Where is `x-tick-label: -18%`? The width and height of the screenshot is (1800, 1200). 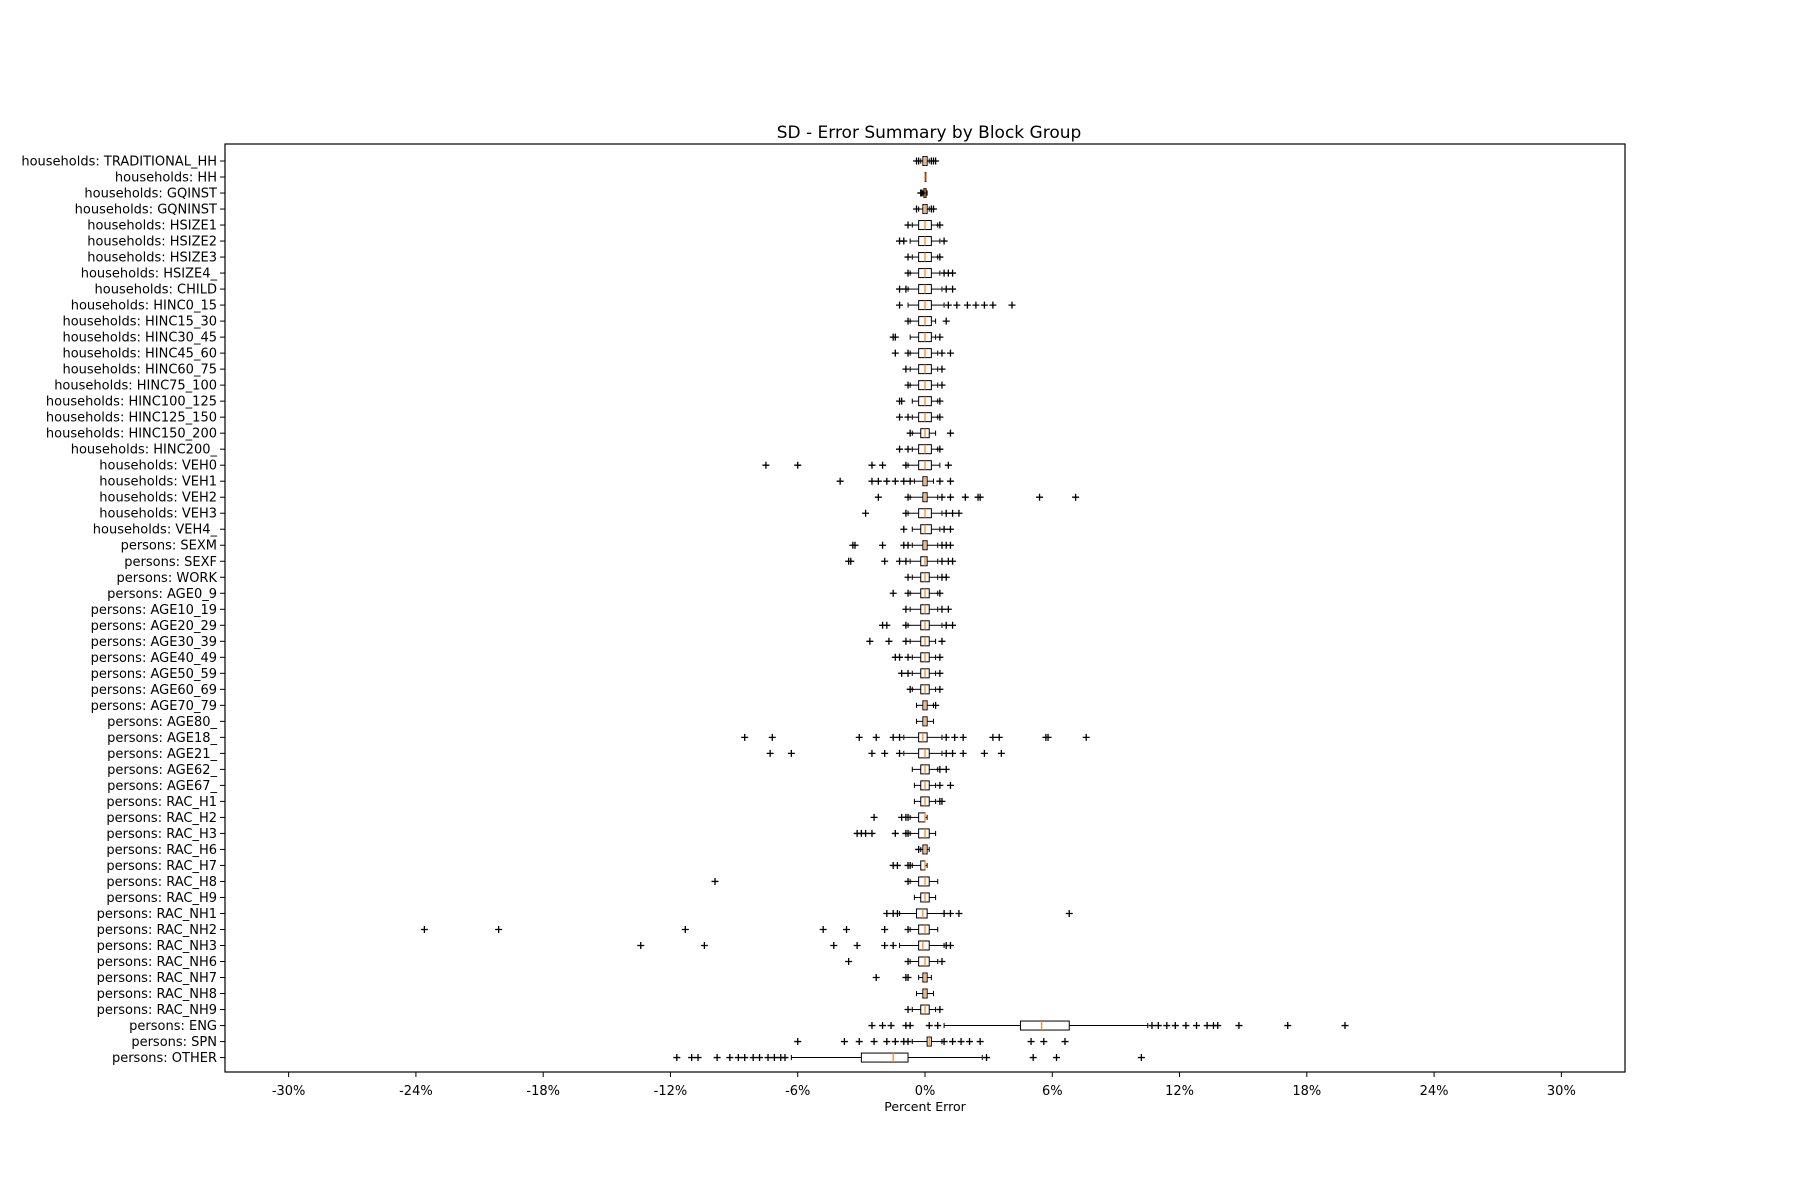 x-tick-label: -18% is located at coordinates (543, 1091).